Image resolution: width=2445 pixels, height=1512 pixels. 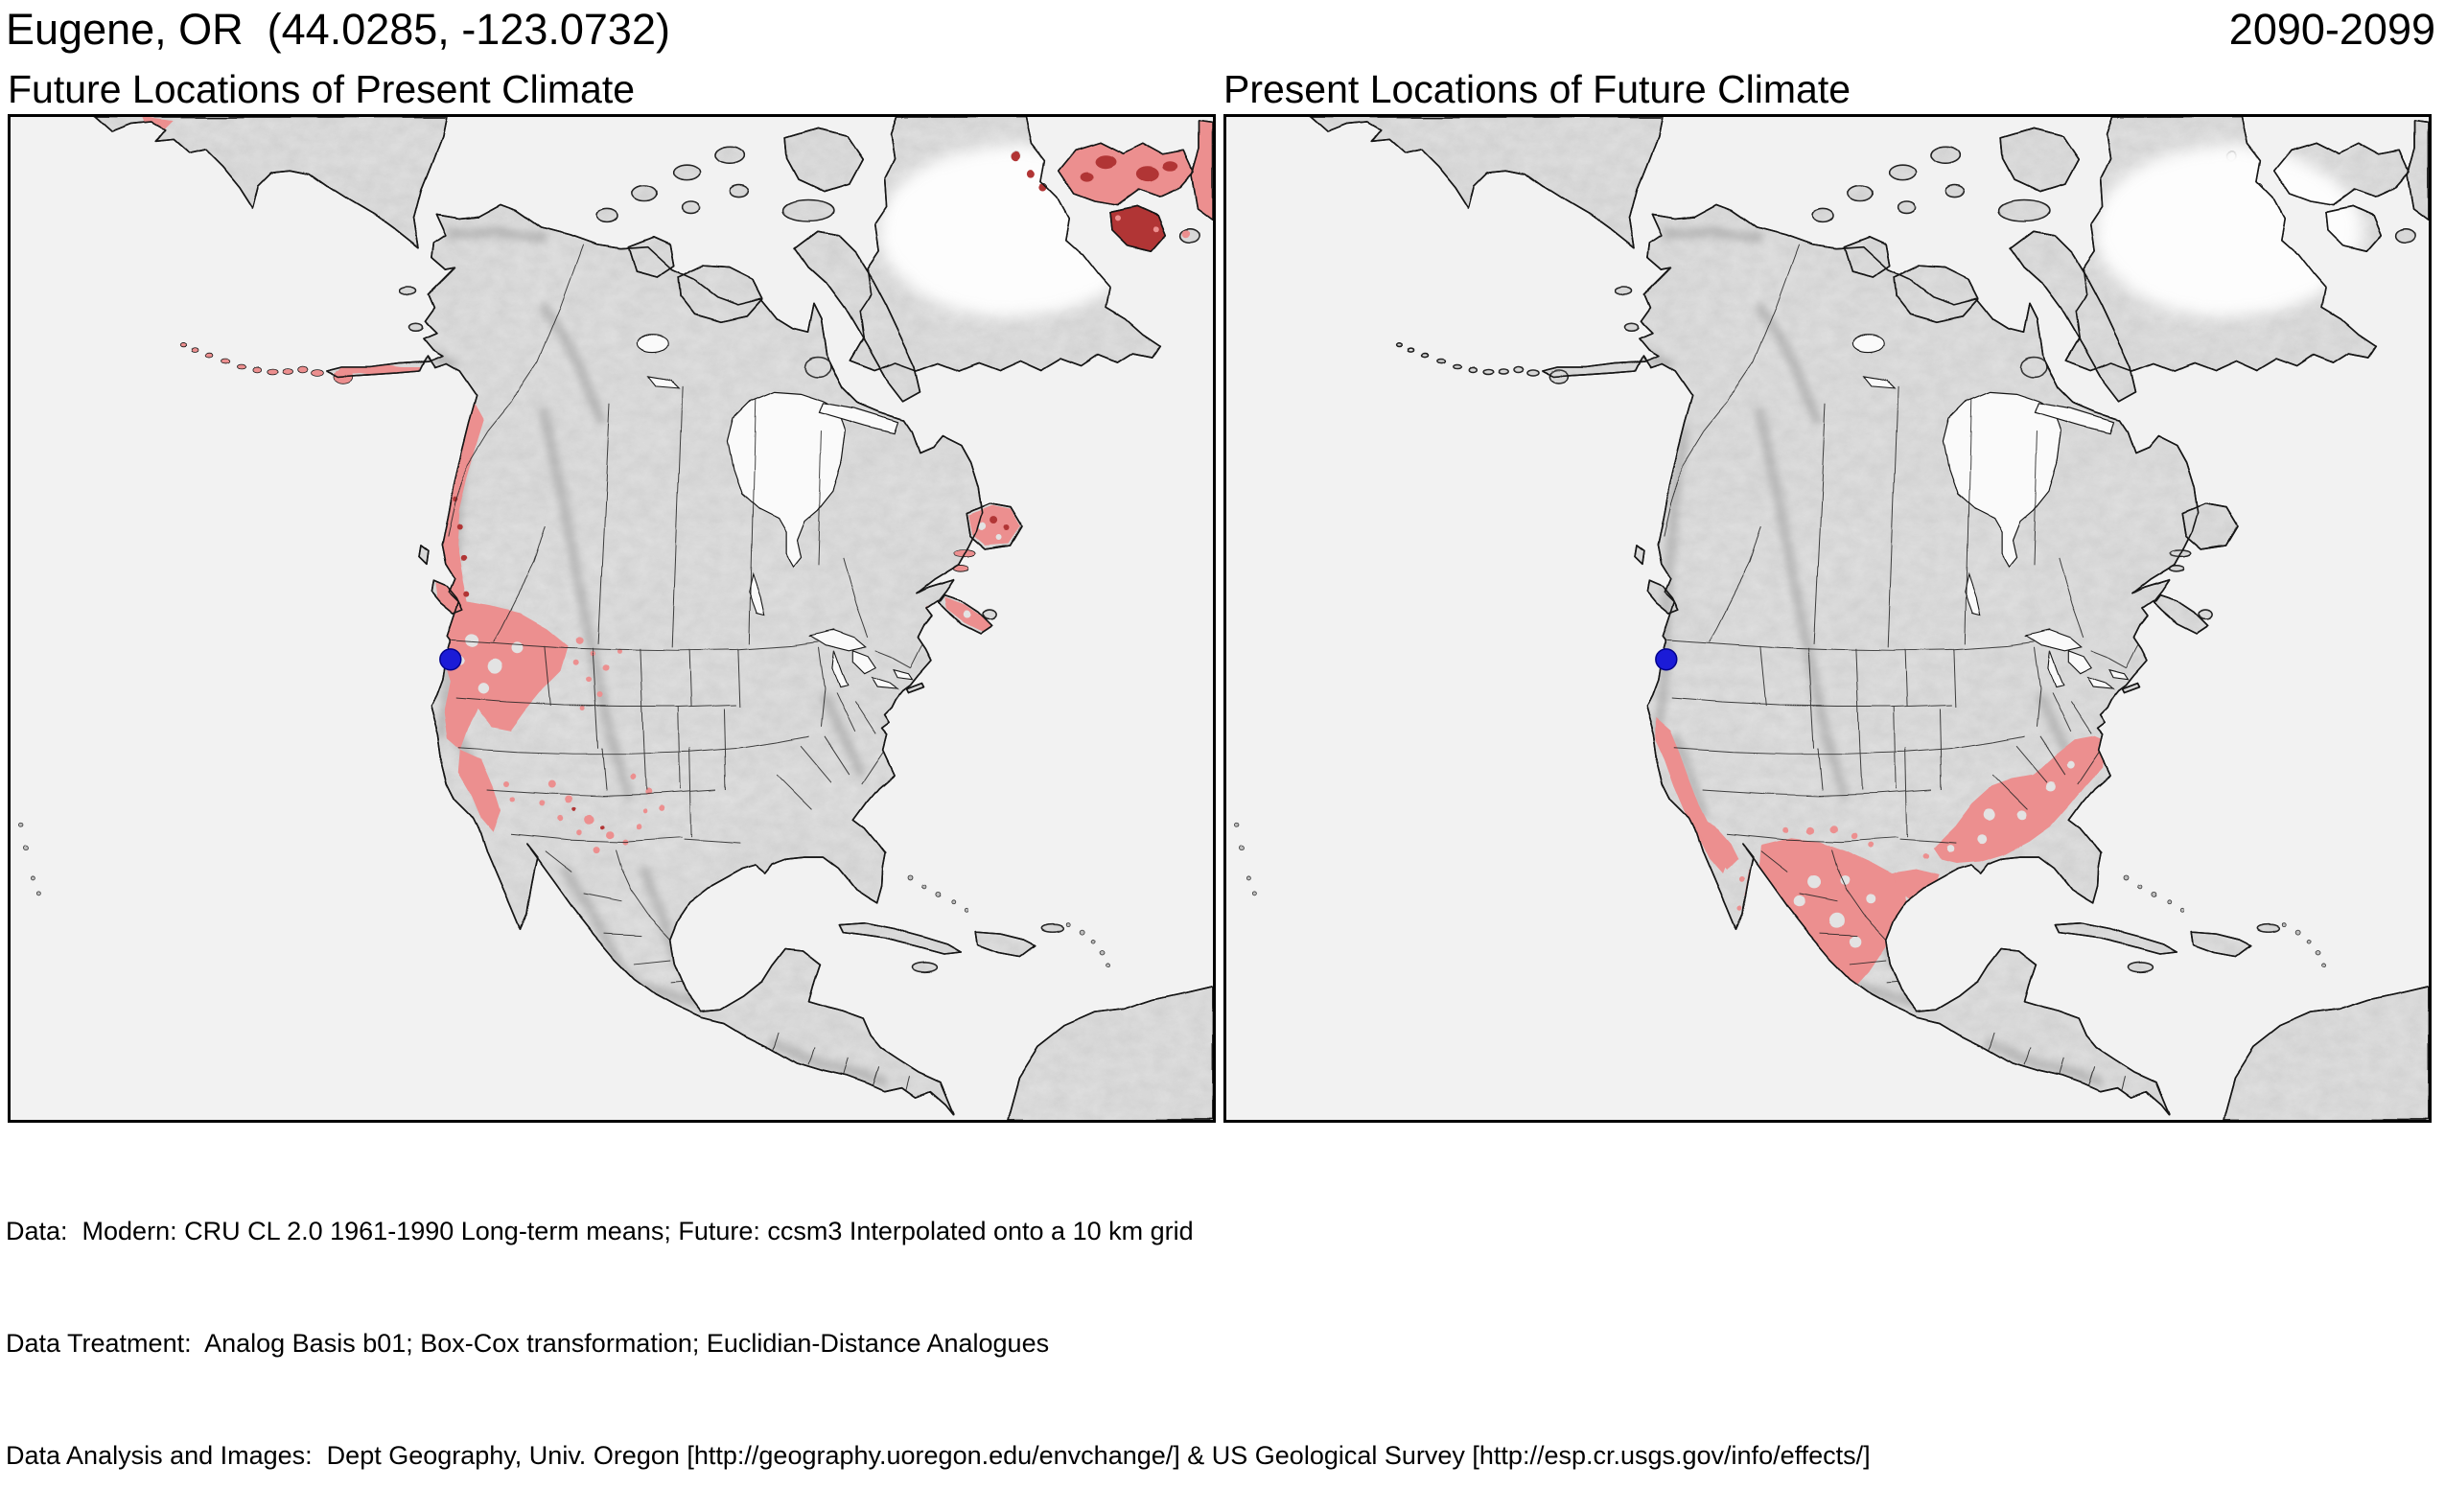 What do you see at coordinates (2331, 29) in the screenshot?
I see `period-label: 2090-2099` at bounding box center [2331, 29].